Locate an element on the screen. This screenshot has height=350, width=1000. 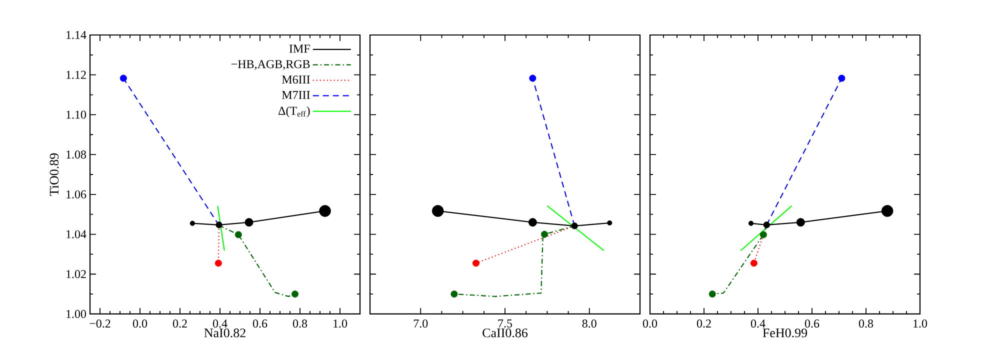
legend-label: M6III is located at coordinates (296, 80).